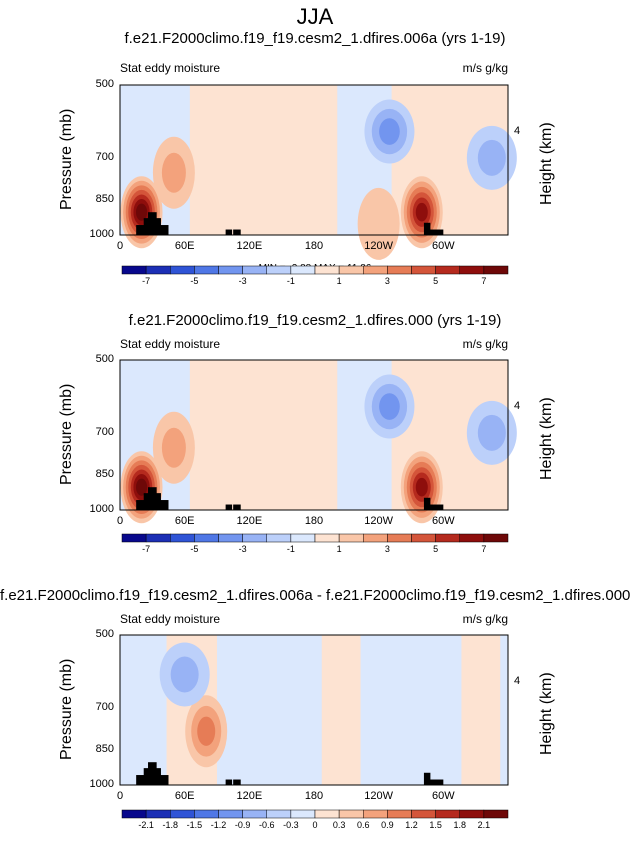  Describe the element at coordinates (146, 281) in the screenshot. I see `colorbar-label: -7` at that location.